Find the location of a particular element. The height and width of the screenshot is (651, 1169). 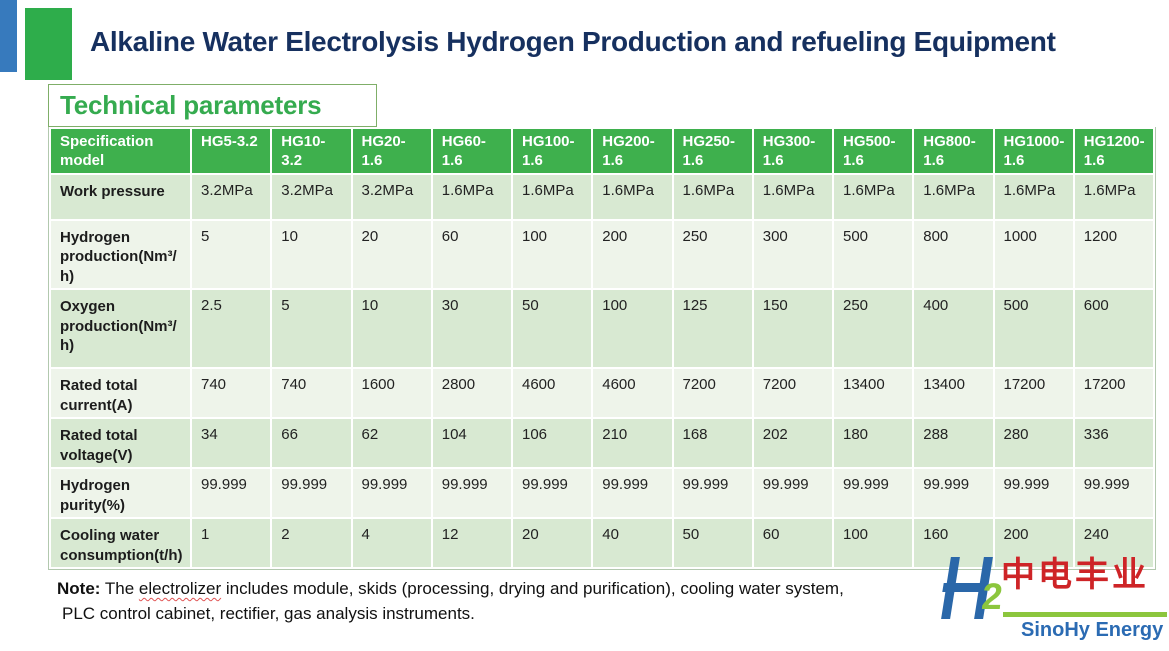

logo-underline-icon is located at coordinates (1085, 614).